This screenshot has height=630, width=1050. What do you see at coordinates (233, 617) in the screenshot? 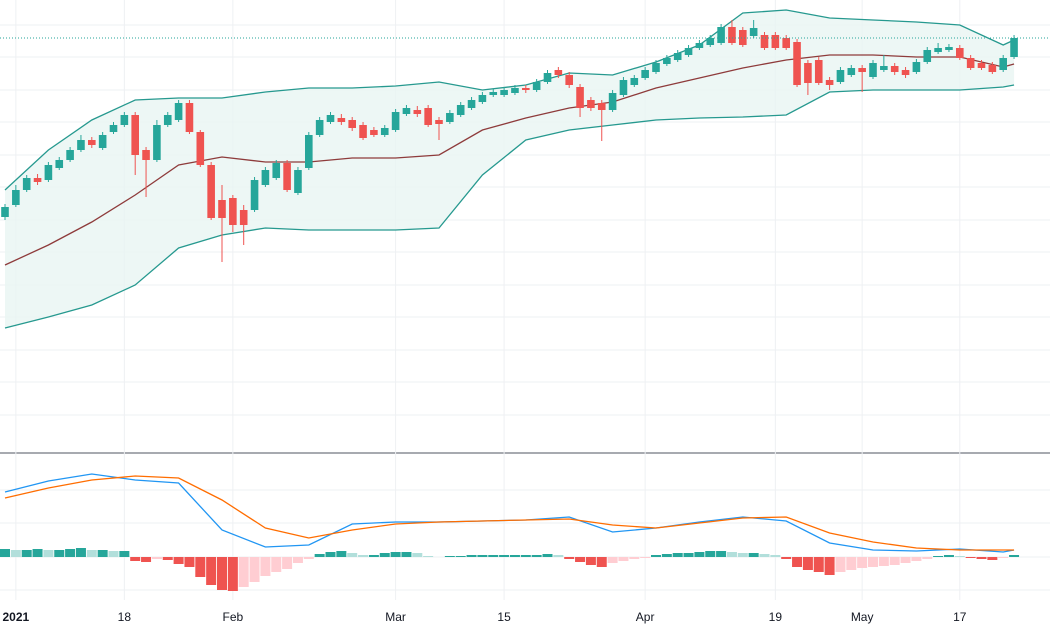
I see `x-tick-label: Feb` at bounding box center [233, 617].